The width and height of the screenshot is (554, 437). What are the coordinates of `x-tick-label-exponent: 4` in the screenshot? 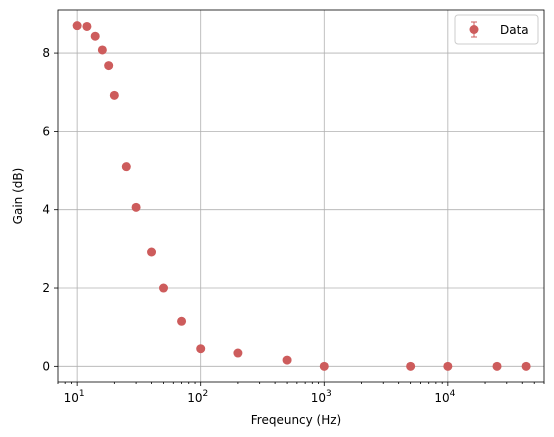 It's located at (453, 394).